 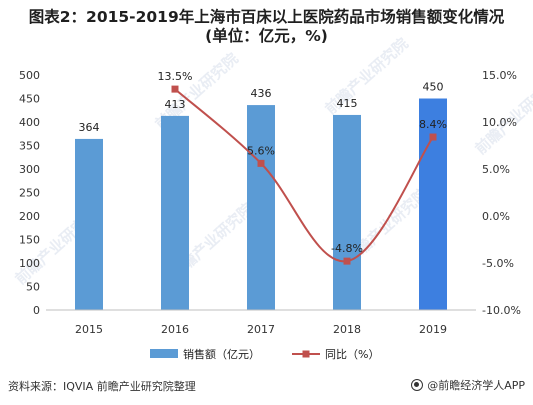 What do you see at coordinates (264, 354) in the screenshot?
I see `legend: 销售额（亿元） 同比（%）` at bounding box center [264, 354].